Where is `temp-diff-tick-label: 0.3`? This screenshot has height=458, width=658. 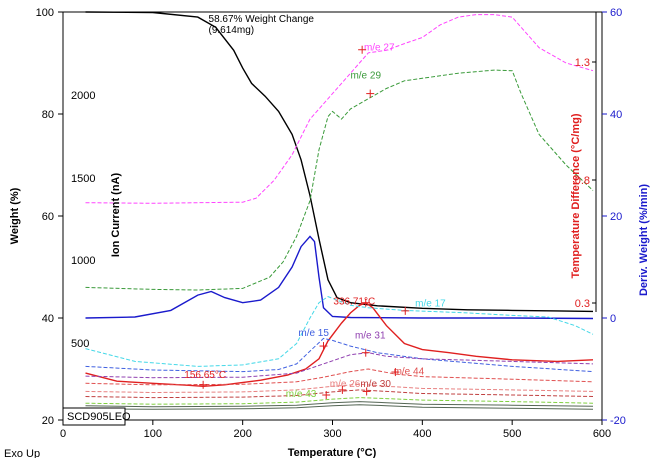 temp-diff-tick-label: 0.3 is located at coordinates (582, 304).